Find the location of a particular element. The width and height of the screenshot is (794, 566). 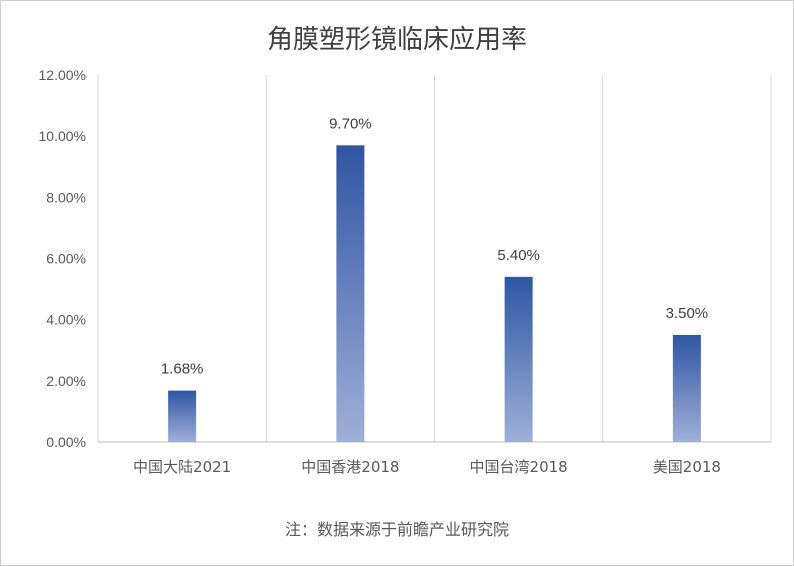

y-tick-label: 12.00% is located at coordinates (62, 75).